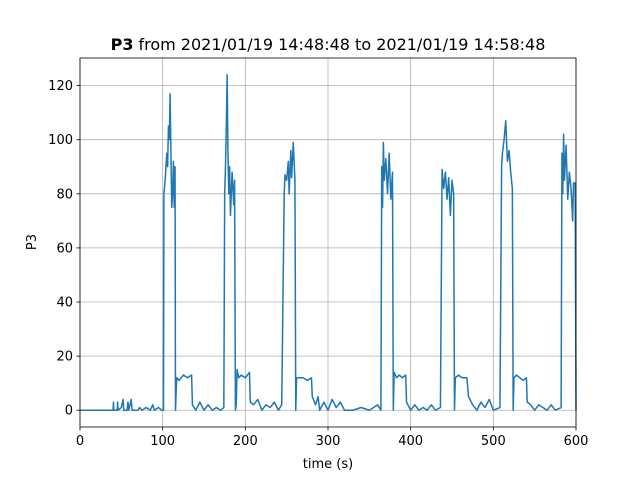  I want to click on title-bold: P3, so click(122, 44).